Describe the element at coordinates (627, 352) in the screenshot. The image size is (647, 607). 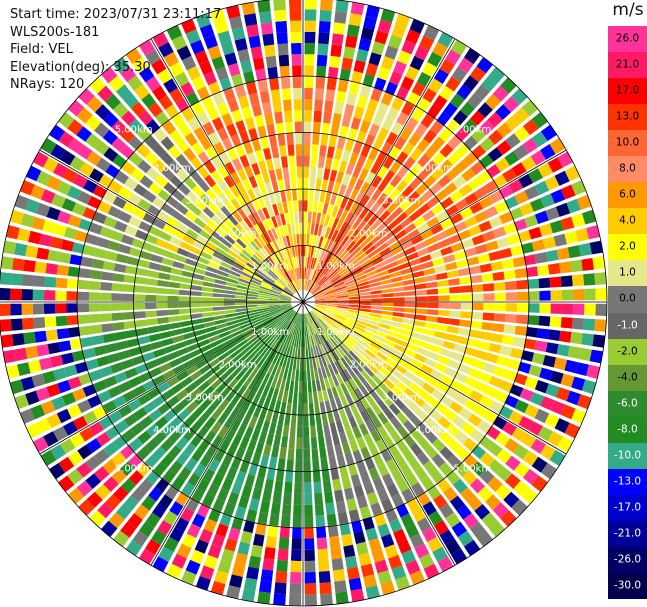
I see `colorbar-segment` at that location.